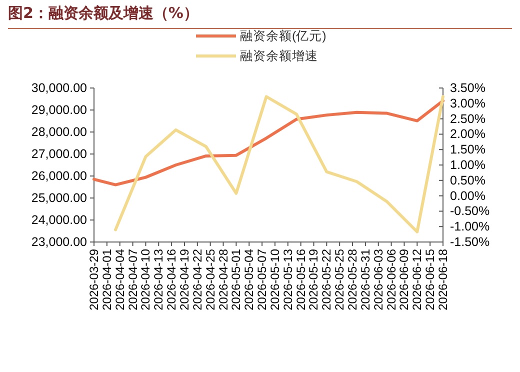 Image resolution: width=520 pixels, height=372 pixels. I want to click on x-tick-label: 2026-05-04, so click(249, 279).